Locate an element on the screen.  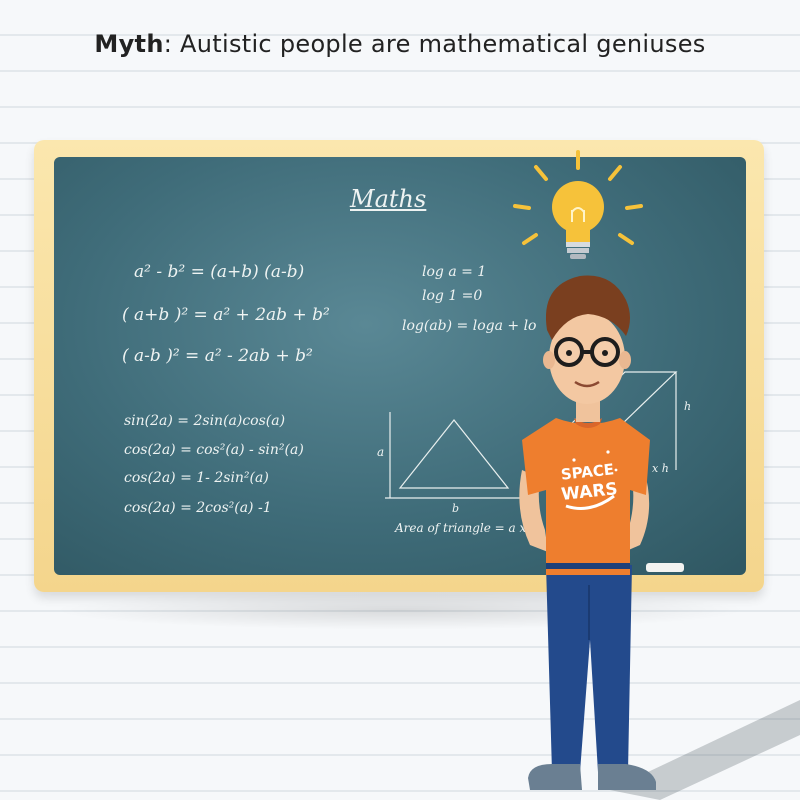
right-shoe is located at coordinates (627, 777).